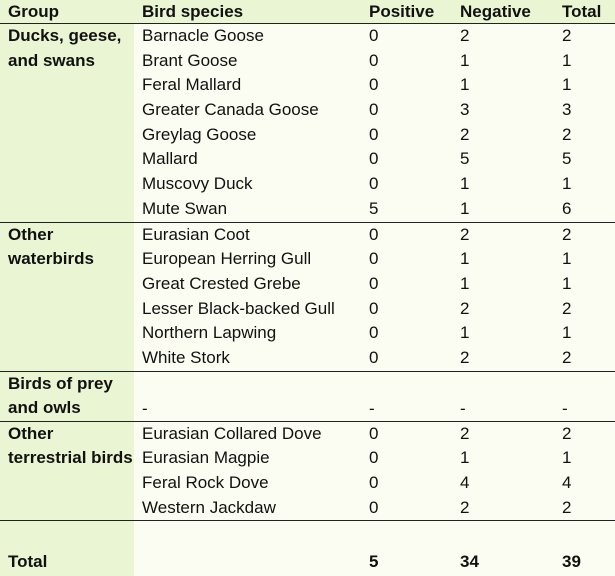  Describe the element at coordinates (469, 562) in the screenshot. I see `total-negative: 34` at that location.